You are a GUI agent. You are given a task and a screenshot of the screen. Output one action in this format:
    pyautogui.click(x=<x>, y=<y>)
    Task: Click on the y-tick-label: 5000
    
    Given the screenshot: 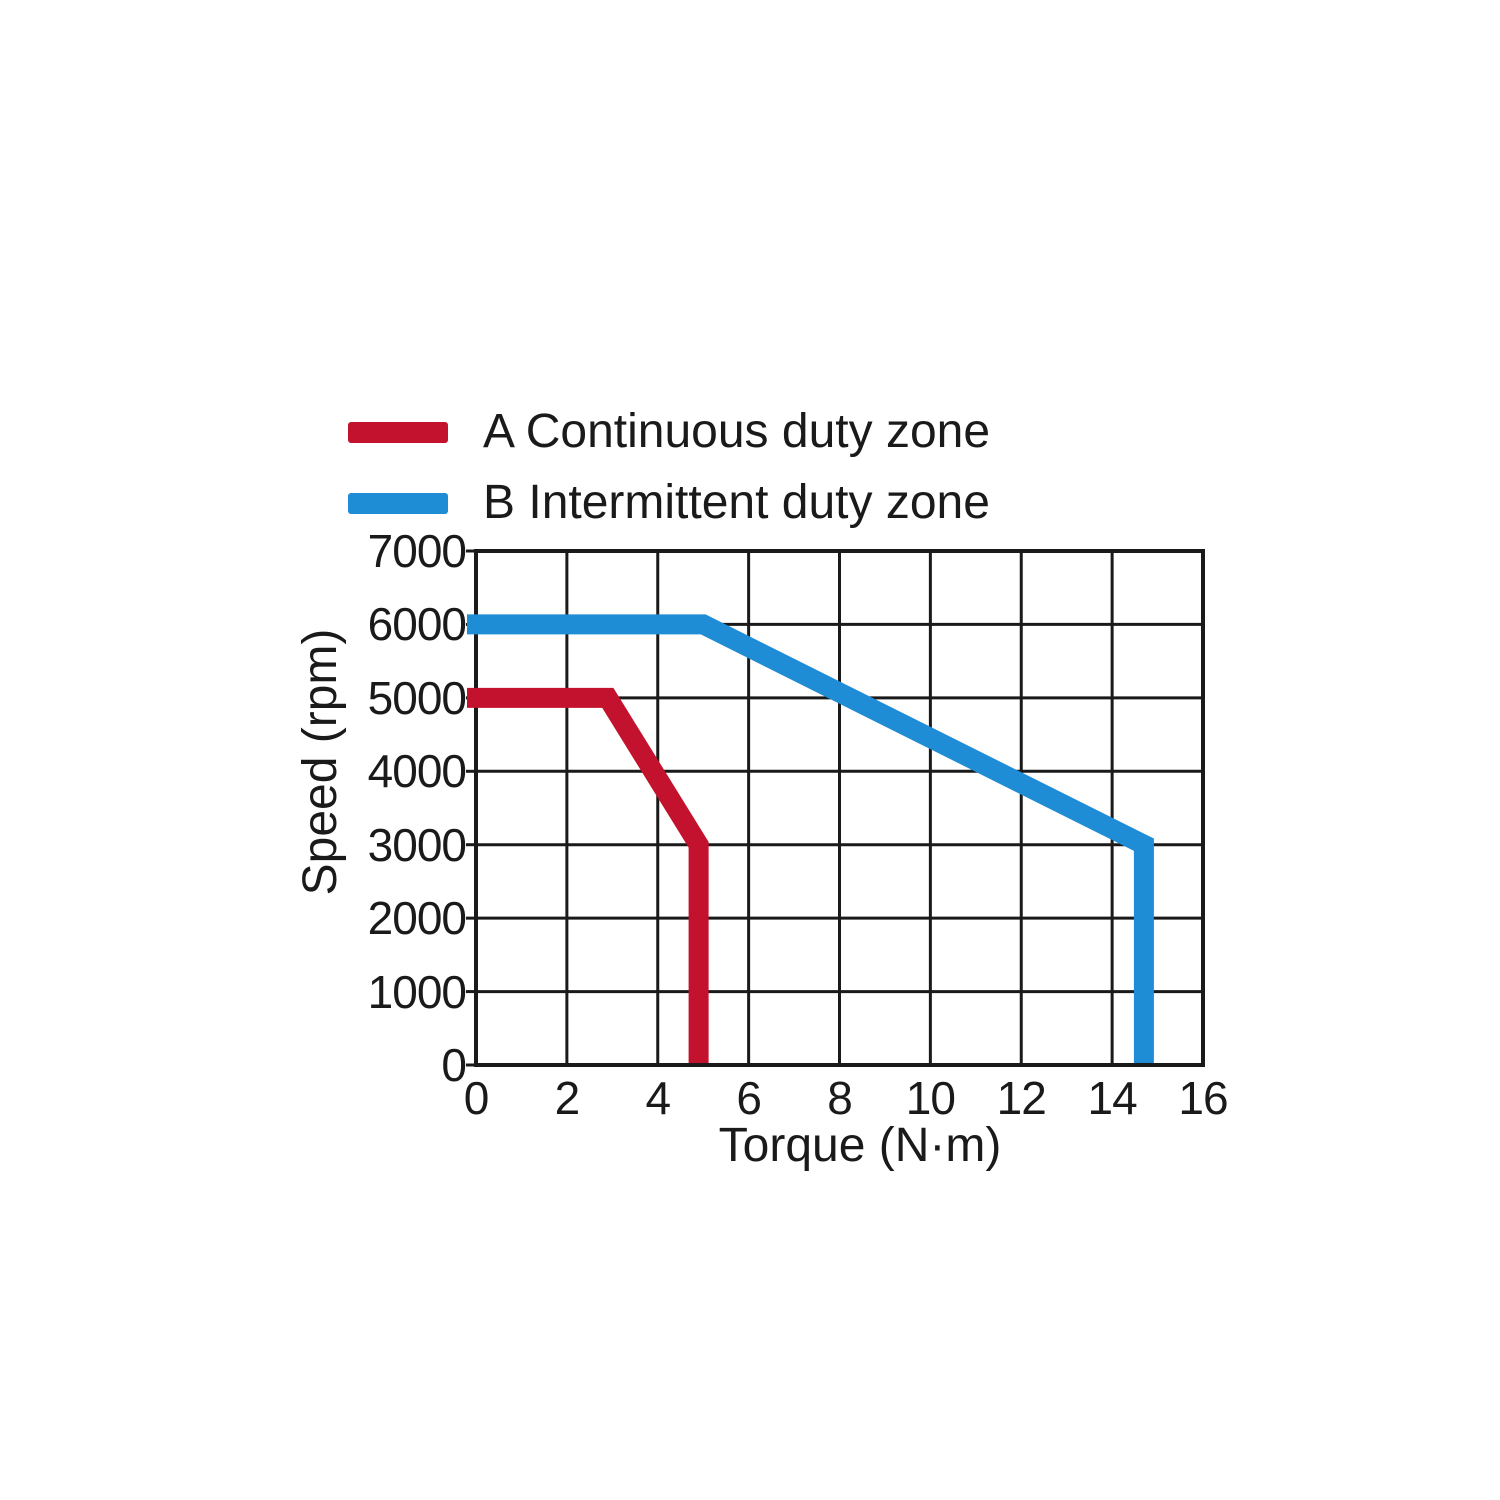 What is the action you would take?
    pyautogui.click(x=417, y=697)
    